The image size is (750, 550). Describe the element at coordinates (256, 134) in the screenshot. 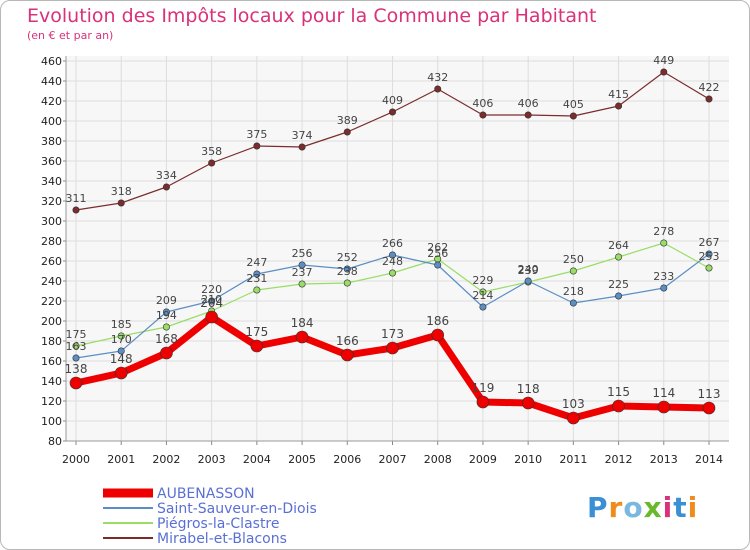

I see `data-label-mirabel-et-blacons: 375` at that location.